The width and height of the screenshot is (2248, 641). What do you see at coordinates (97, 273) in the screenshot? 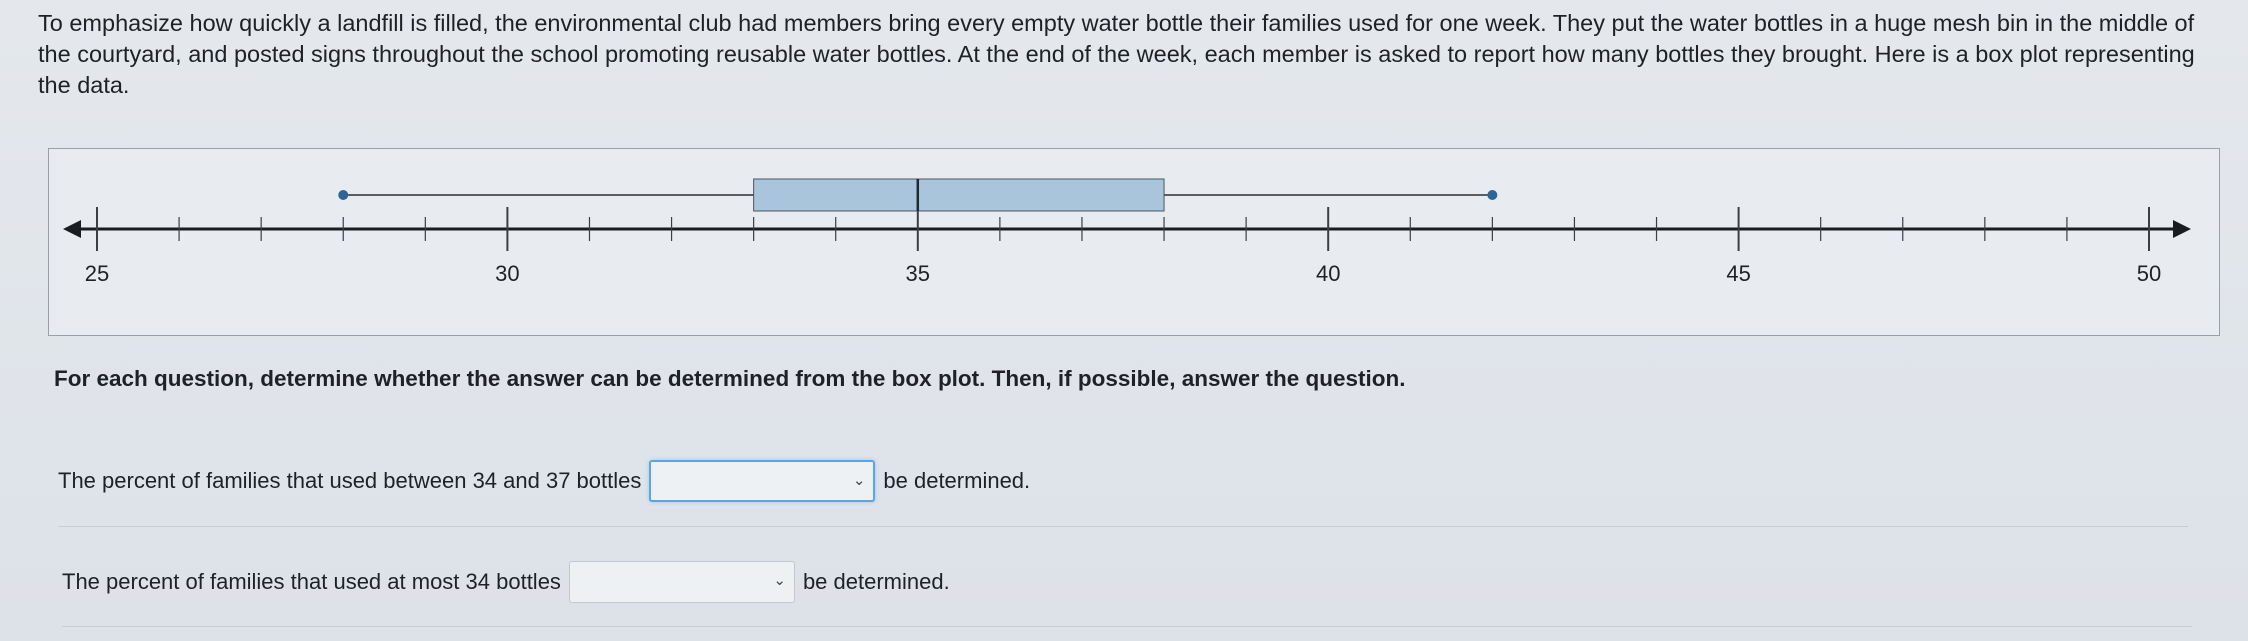
I see `tick-label: 25` at bounding box center [97, 273].